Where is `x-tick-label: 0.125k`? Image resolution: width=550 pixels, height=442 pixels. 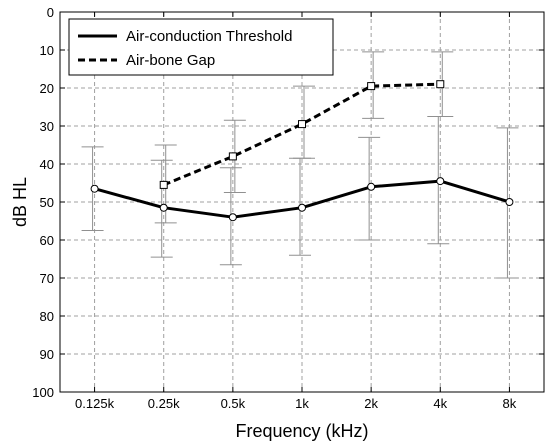 x-tick-label: 0.125k is located at coordinates (95, 403).